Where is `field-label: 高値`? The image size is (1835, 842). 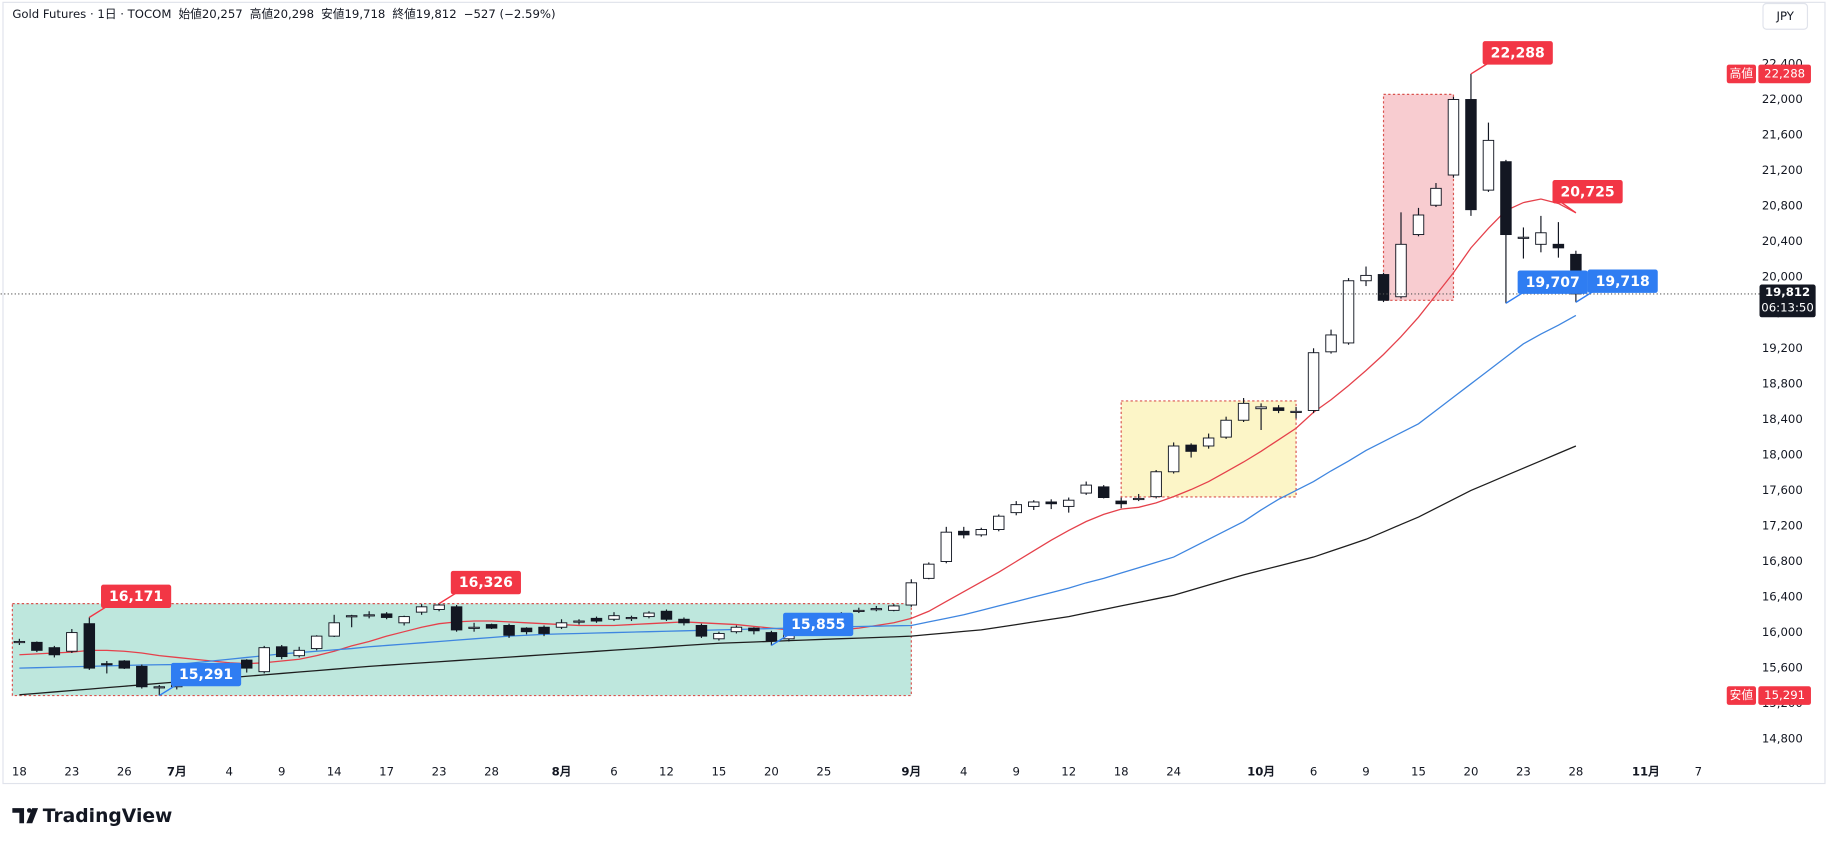 field-label: 高値 is located at coordinates (262, 14).